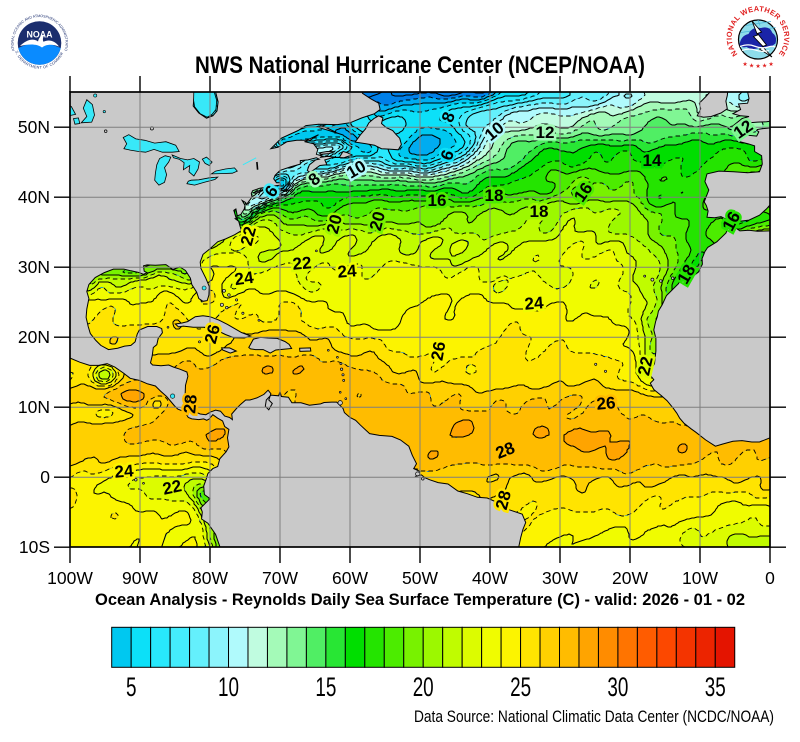  I want to click on svg-text: 50N, so click(34, 127).